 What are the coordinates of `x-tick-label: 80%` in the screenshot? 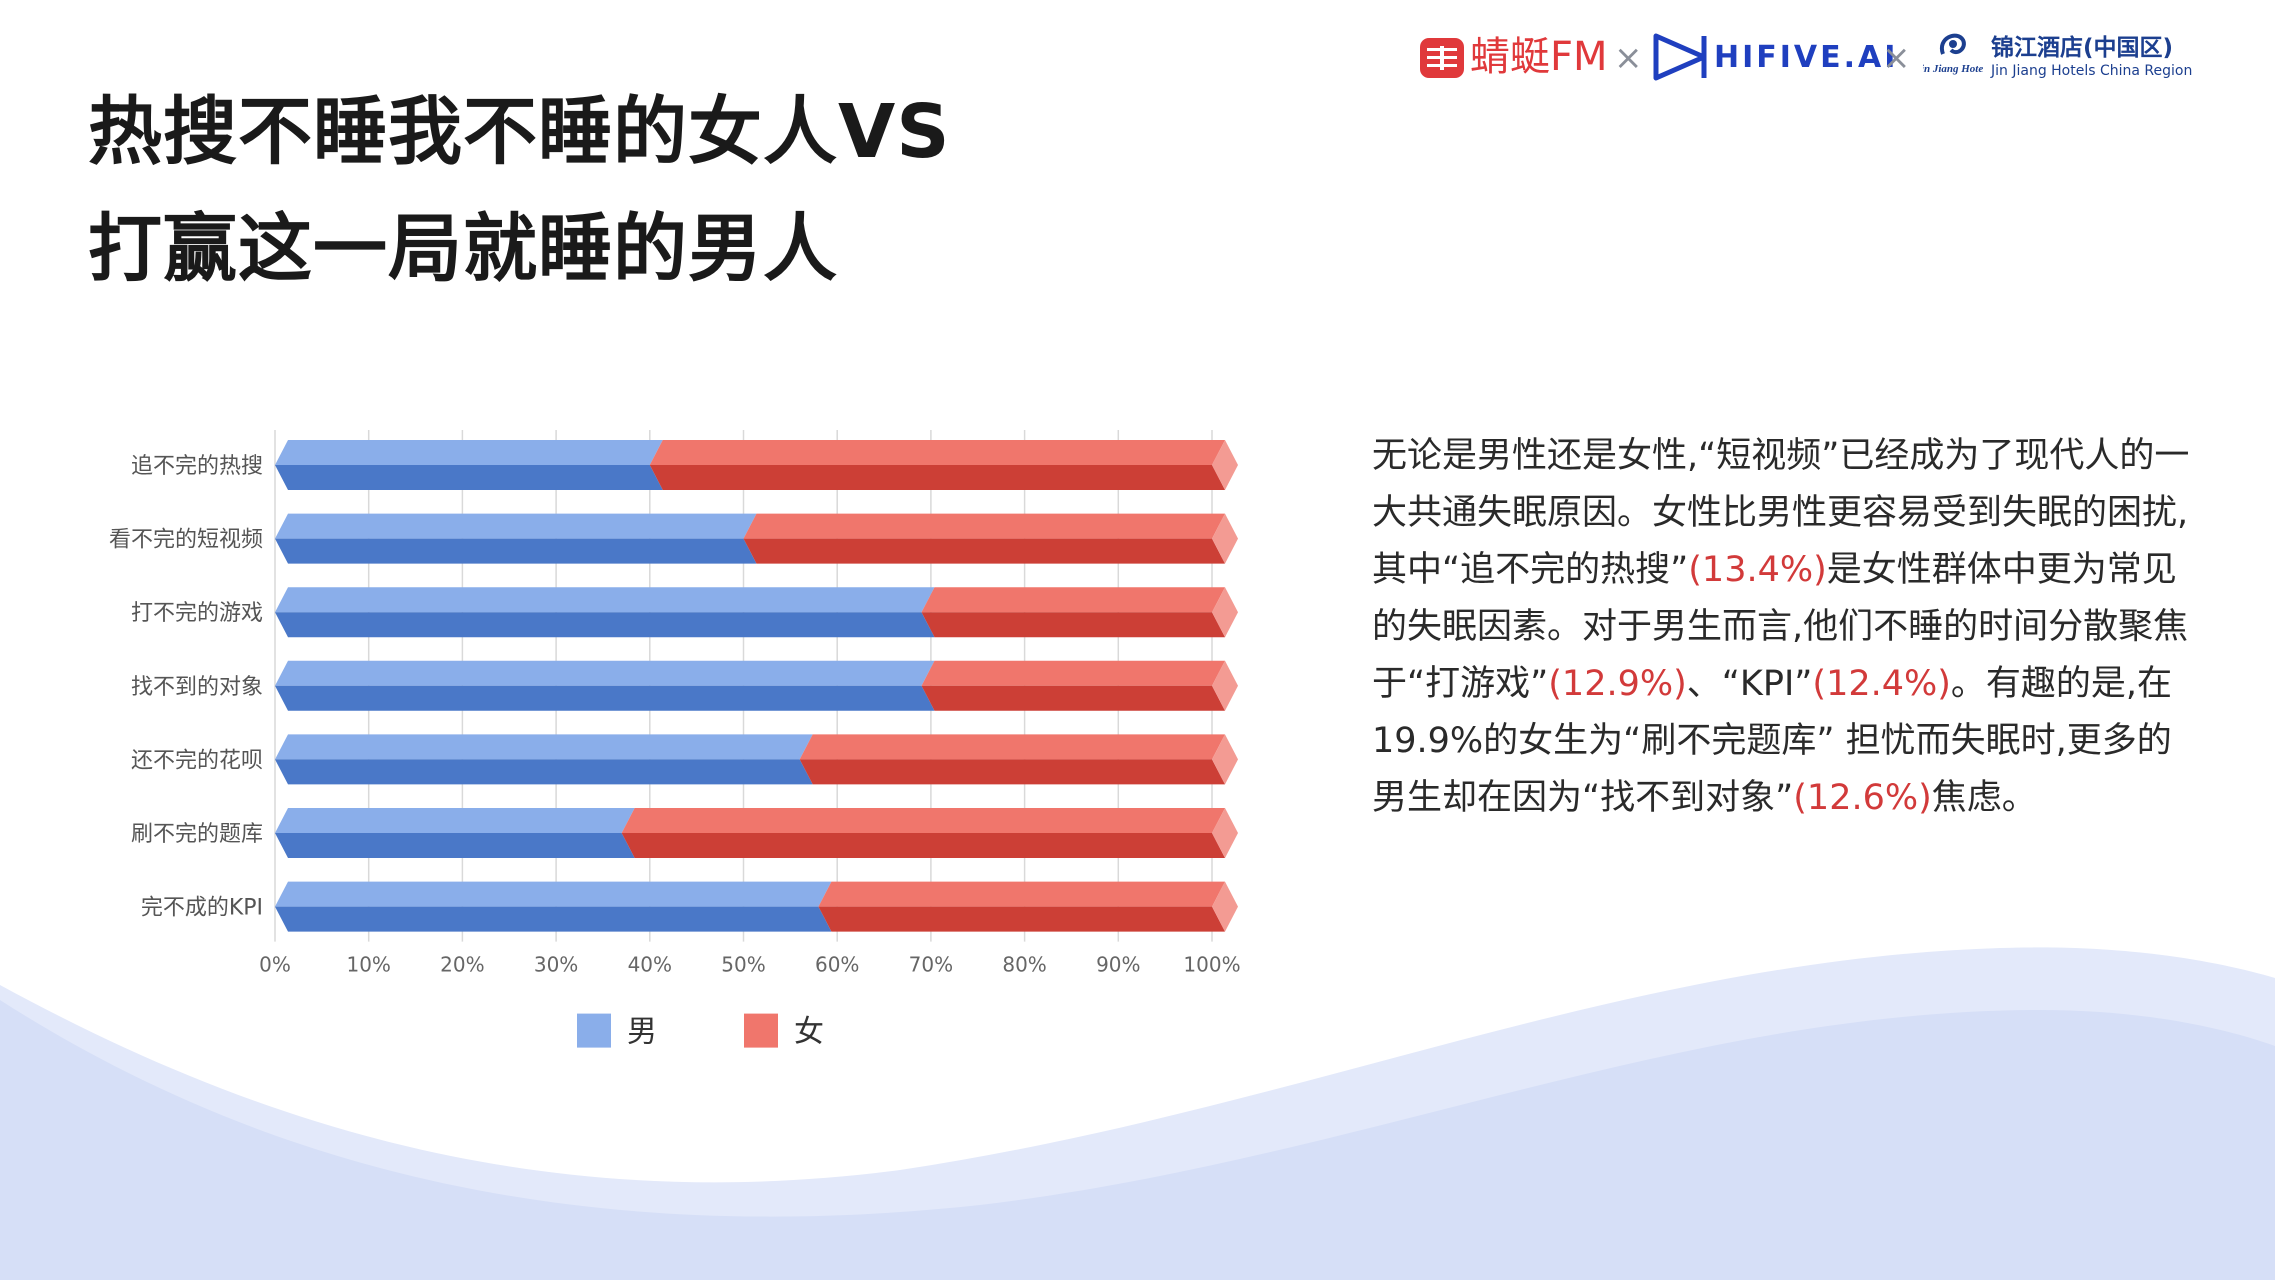 It's located at (1024, 965).